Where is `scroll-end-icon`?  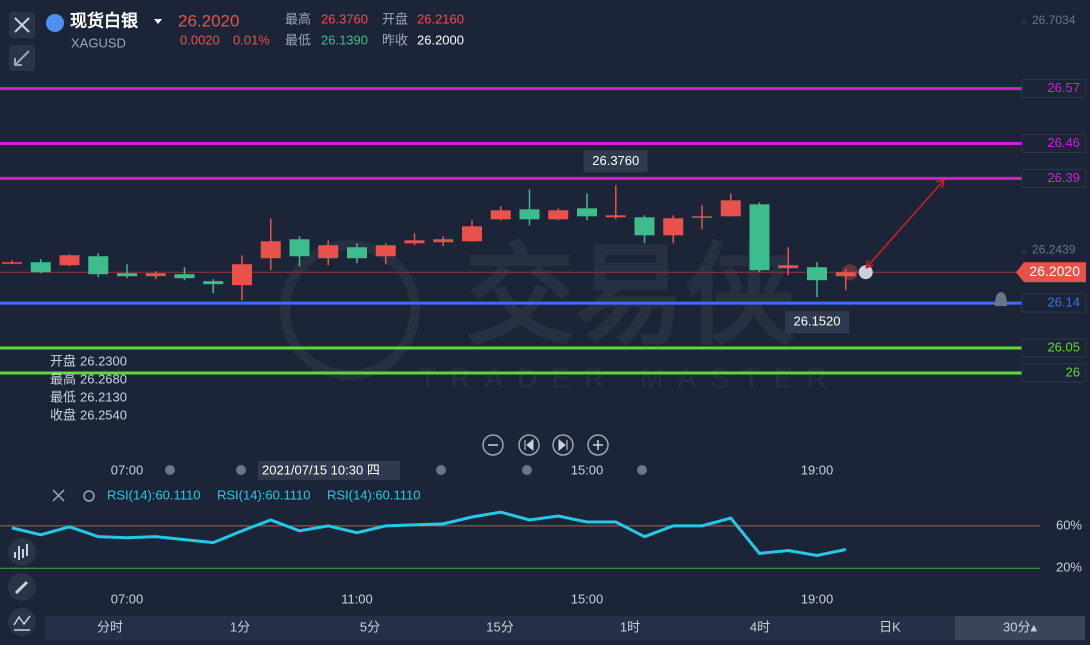 scroll-end-icon is located at coordinates (563, 445).